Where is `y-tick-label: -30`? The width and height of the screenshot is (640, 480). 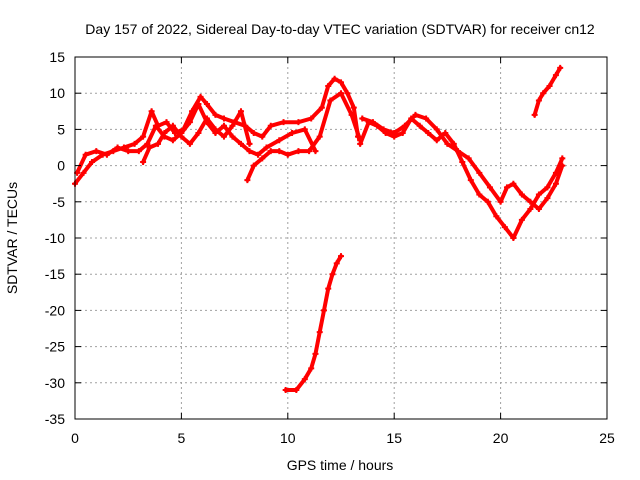 y-tick-label: -30 is located at coordinates (55, 383).